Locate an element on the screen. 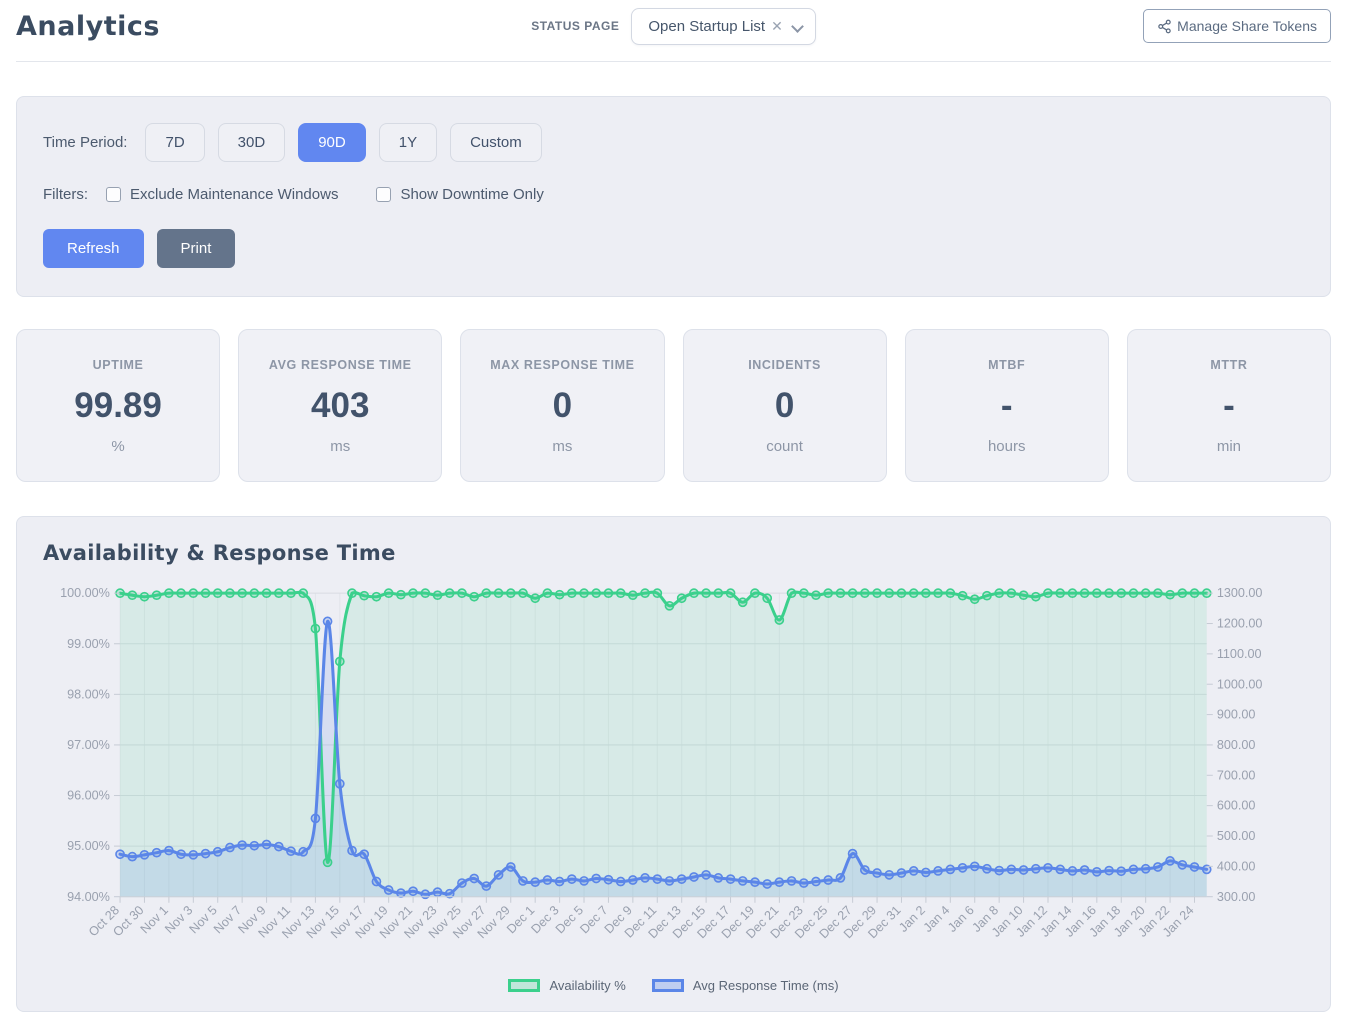  svg-text: 600.00 is located at coordinates (1236, 806).